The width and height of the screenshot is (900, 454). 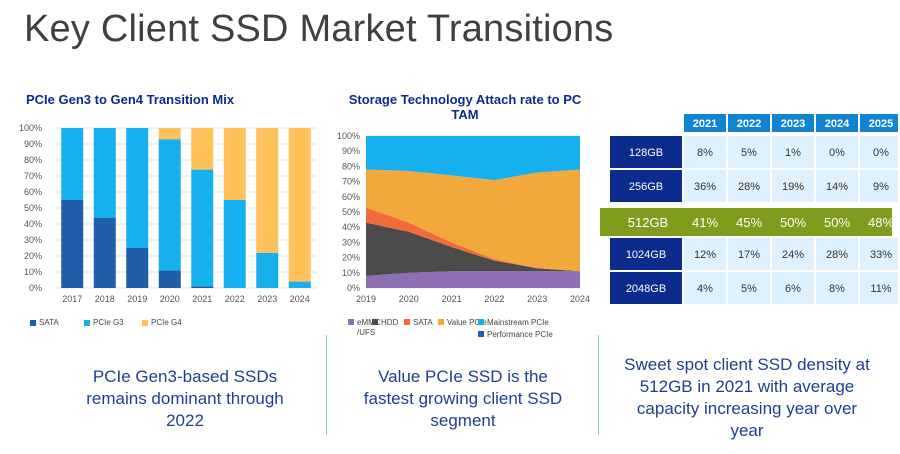 What do you see at coordinates (235, 299) in the screenshot?
I see `x-tick-label: 2022` at bounding box center [235, 299].